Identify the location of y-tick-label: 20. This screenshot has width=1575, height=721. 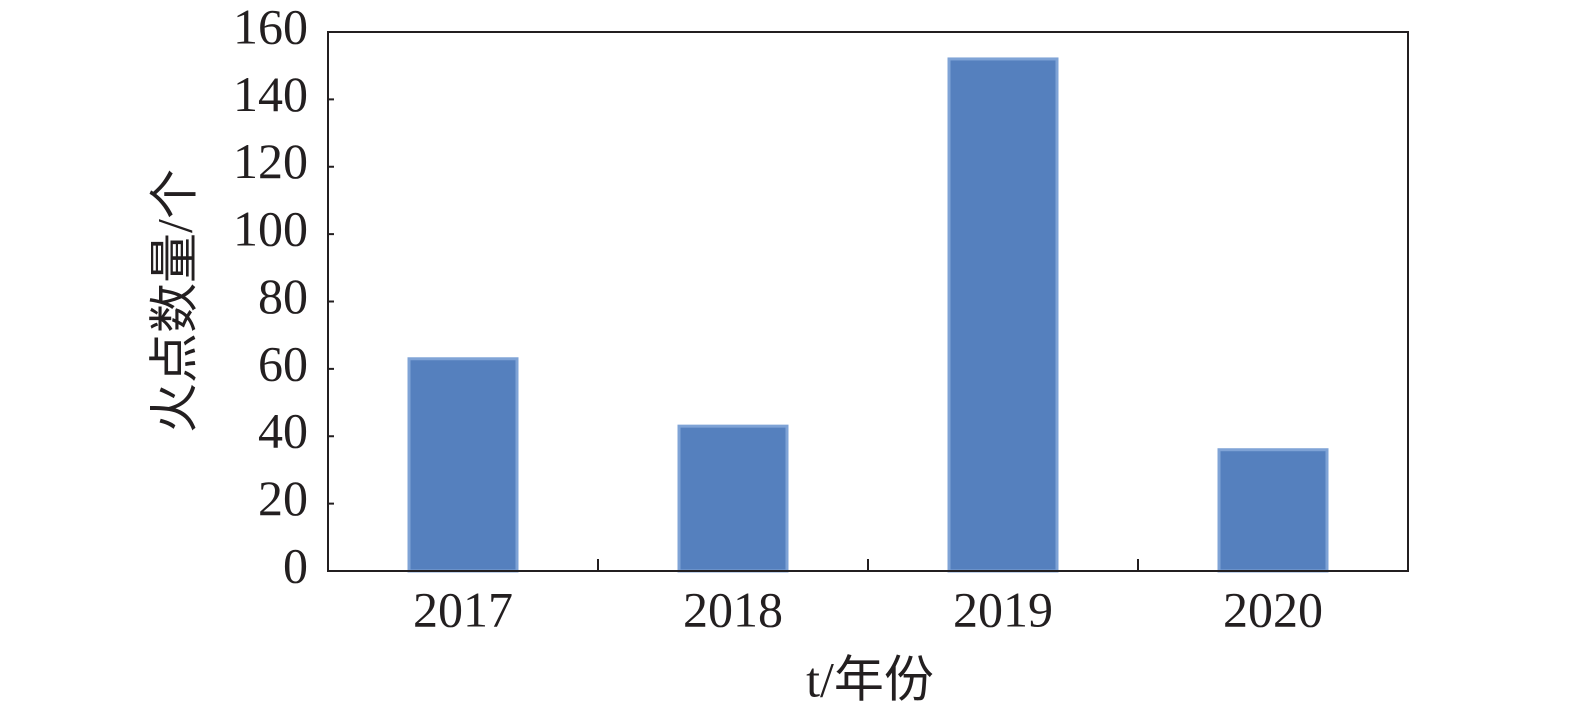
(283, 498).